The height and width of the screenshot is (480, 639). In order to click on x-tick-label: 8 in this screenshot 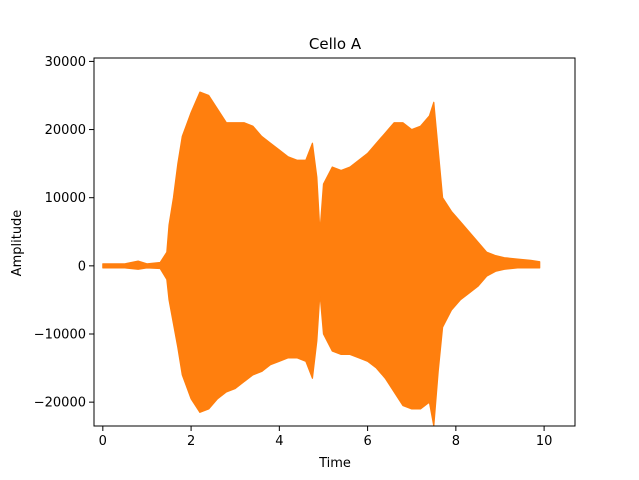, I will do `click(456, 441)`.